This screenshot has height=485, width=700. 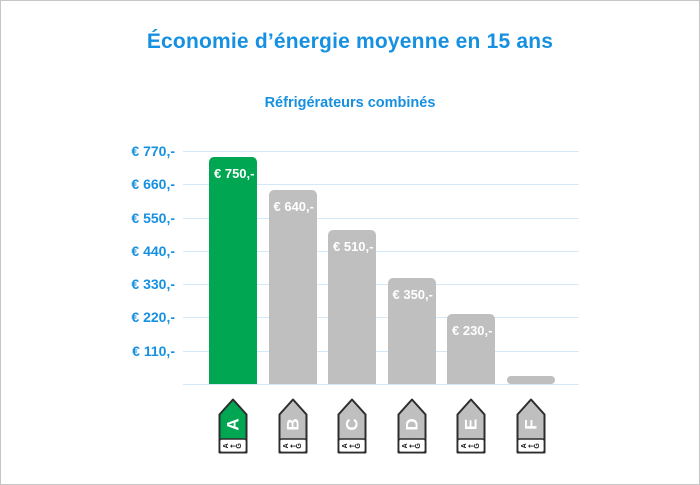 I want to click on energy-class-letter: C, so click(x=352, y=424).